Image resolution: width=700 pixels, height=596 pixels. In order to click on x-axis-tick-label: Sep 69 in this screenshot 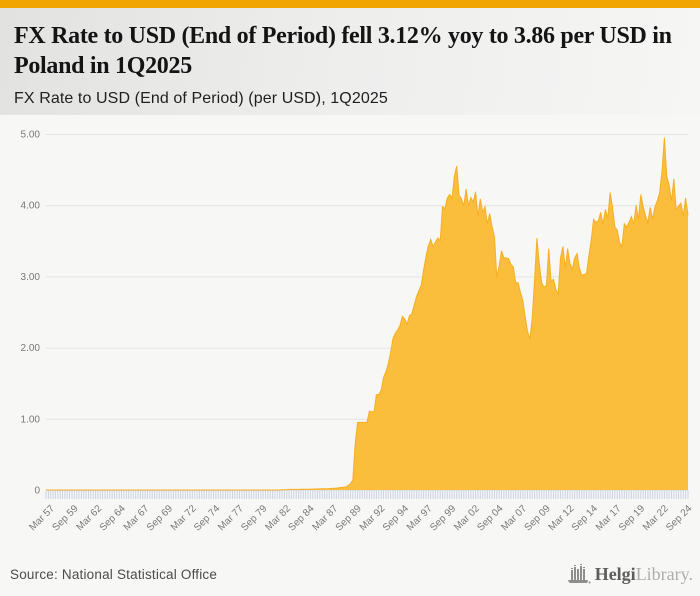, I will do `click(160, 518)`.